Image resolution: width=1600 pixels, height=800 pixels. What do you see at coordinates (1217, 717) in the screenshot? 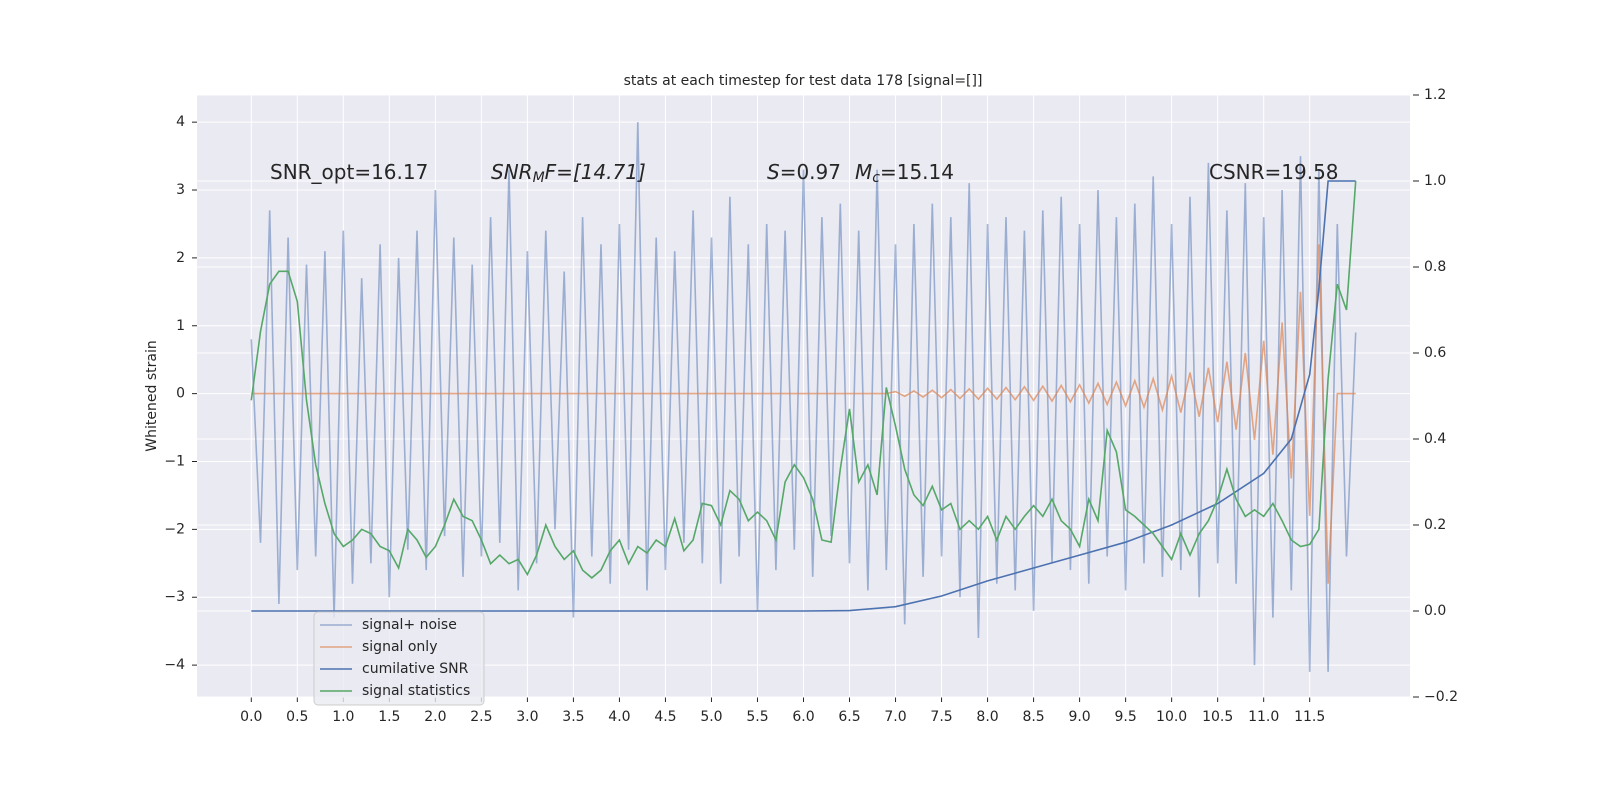
I see `x-tick-label: 10.5` at bounding box center [1217, 717].